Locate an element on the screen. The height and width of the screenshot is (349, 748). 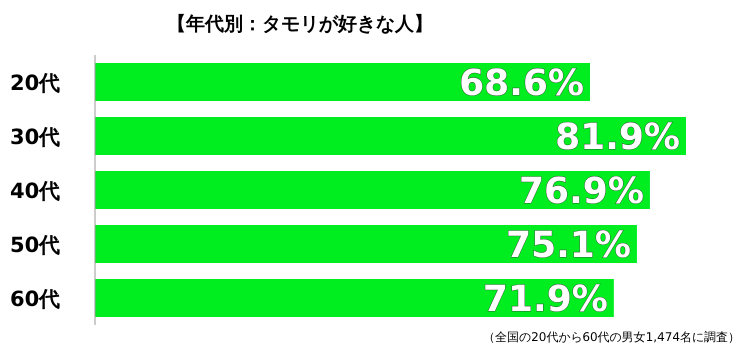
y-tick-label: 20代 is located at coordinates (35, 83).